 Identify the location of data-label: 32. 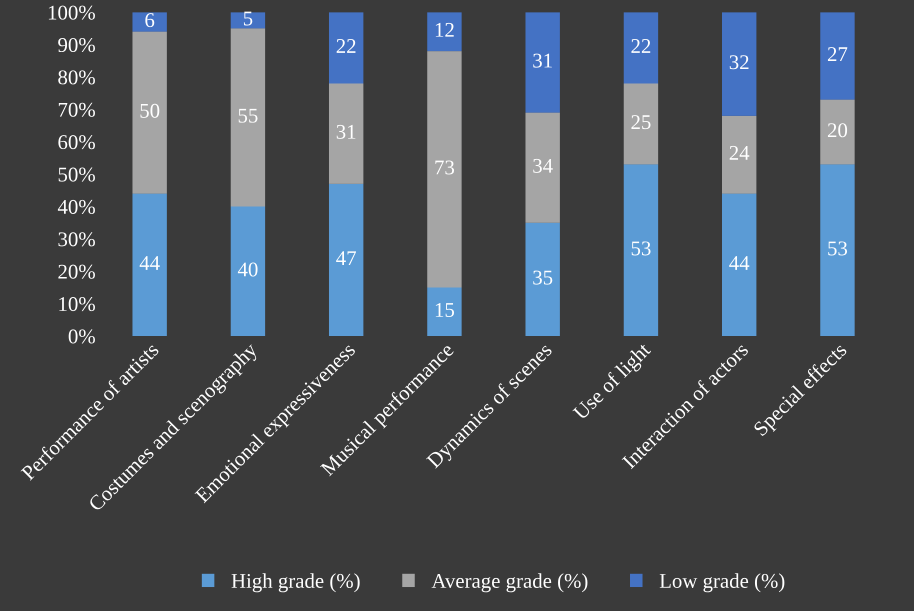
(739, 62).